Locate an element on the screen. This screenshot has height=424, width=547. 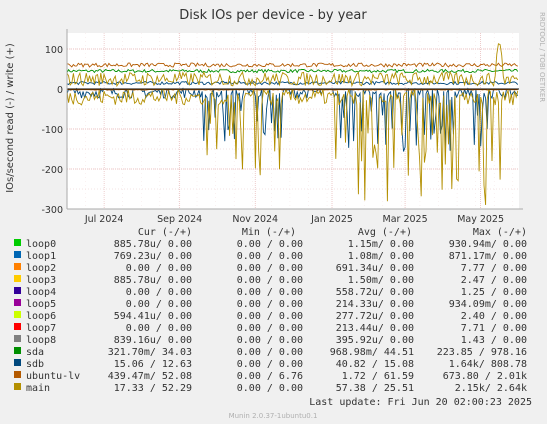
legend-cur-loop7: 0.00 / 0.00 is located at coordinates (159, 328).